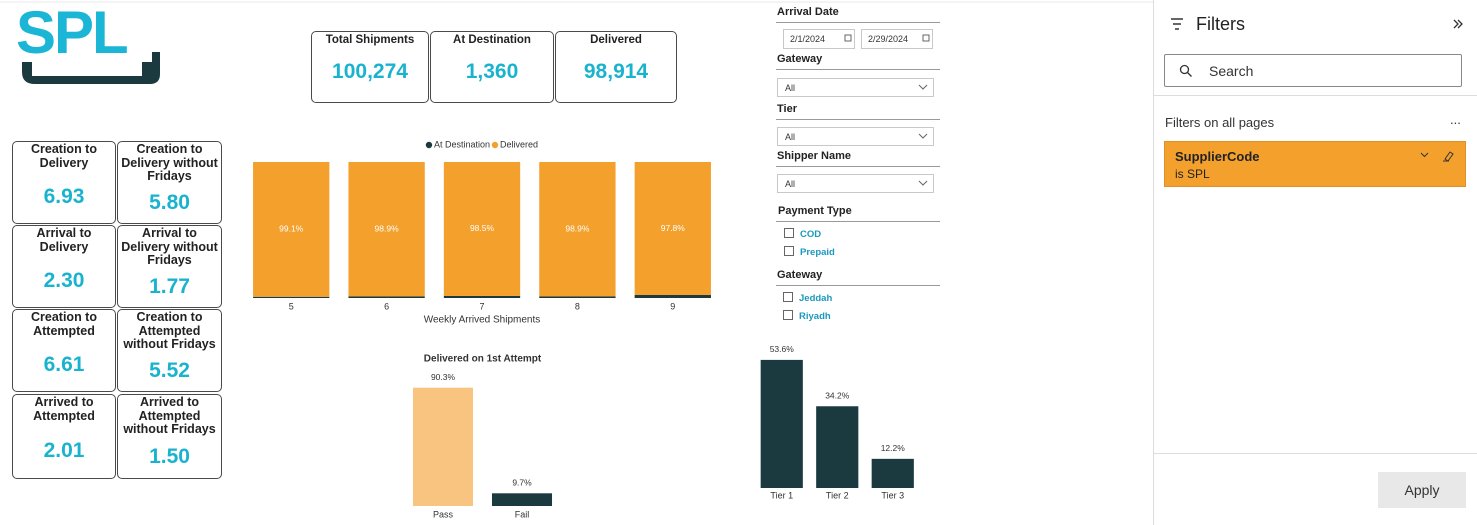 This screenshot has height=525, width=1477. What do you see at coordinates (811, 234) in the screenshot?
I see `option: COD` at bounding box center [811, 234].